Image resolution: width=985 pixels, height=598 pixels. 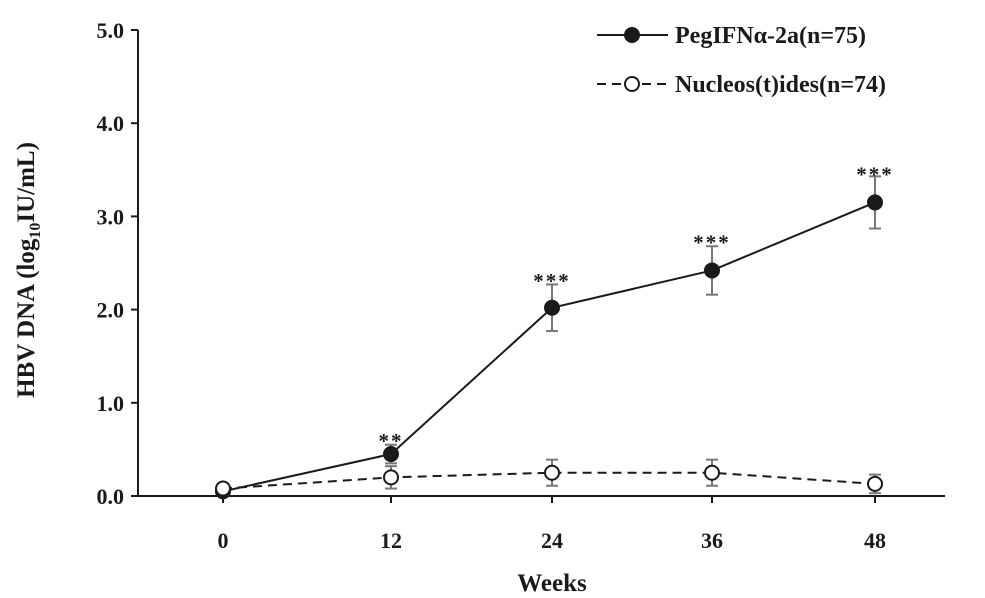 I want to click on x-tick-label: 48, so click(x=875, y=540).